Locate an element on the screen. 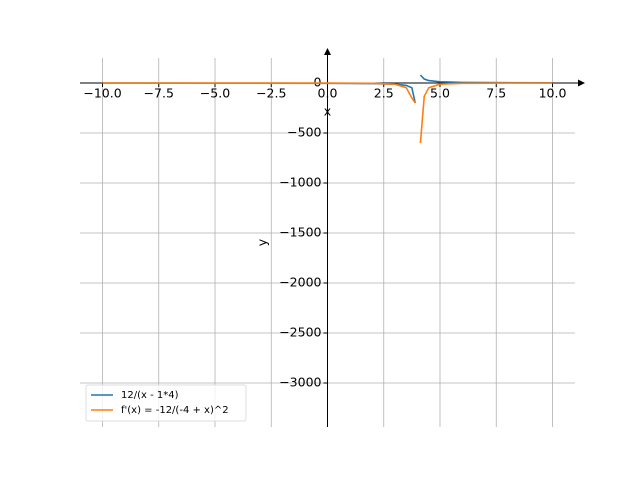 This screenshot has height=480, width=640. x-tick-label: −2.5 is located at coordinates (271, 93).